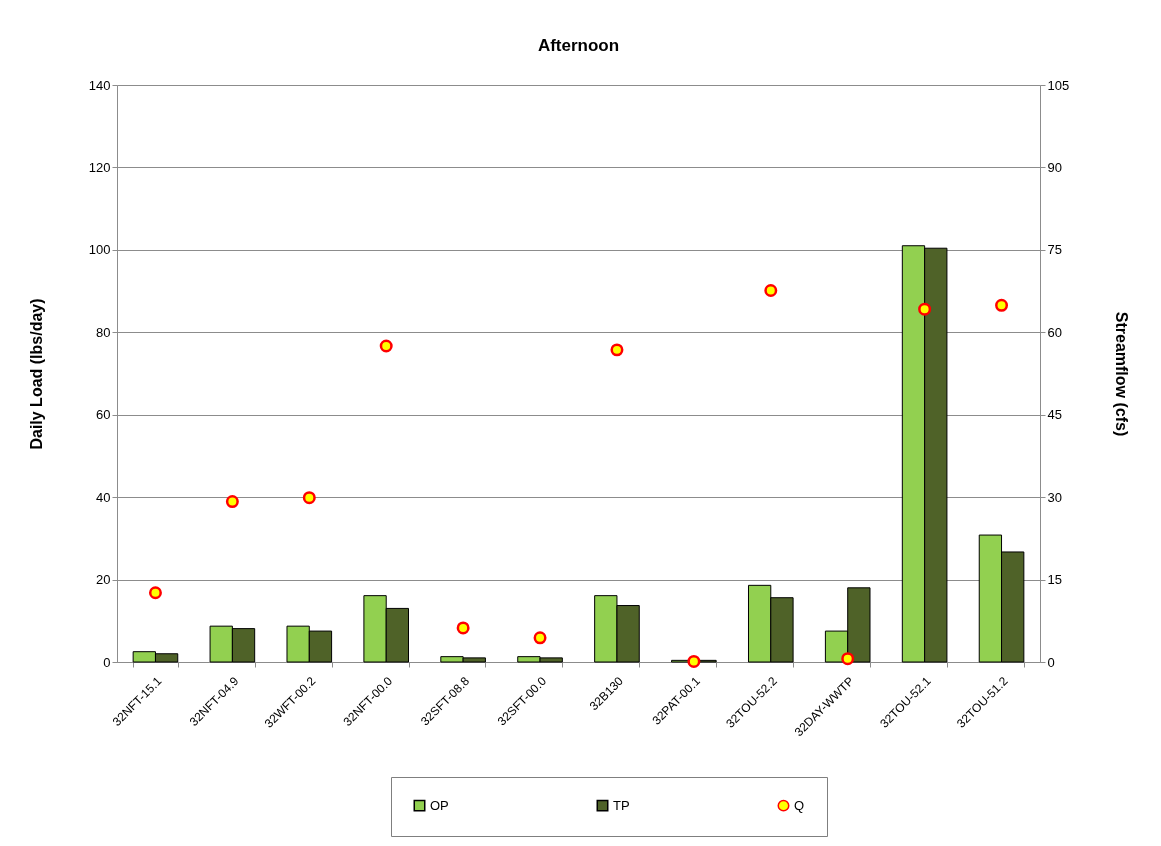 The height and width of the screenshot is (846, 1161). Describe the element at coordinates (578, 45) in the screenshot. I see `chart-title: Afternoon` at that location.